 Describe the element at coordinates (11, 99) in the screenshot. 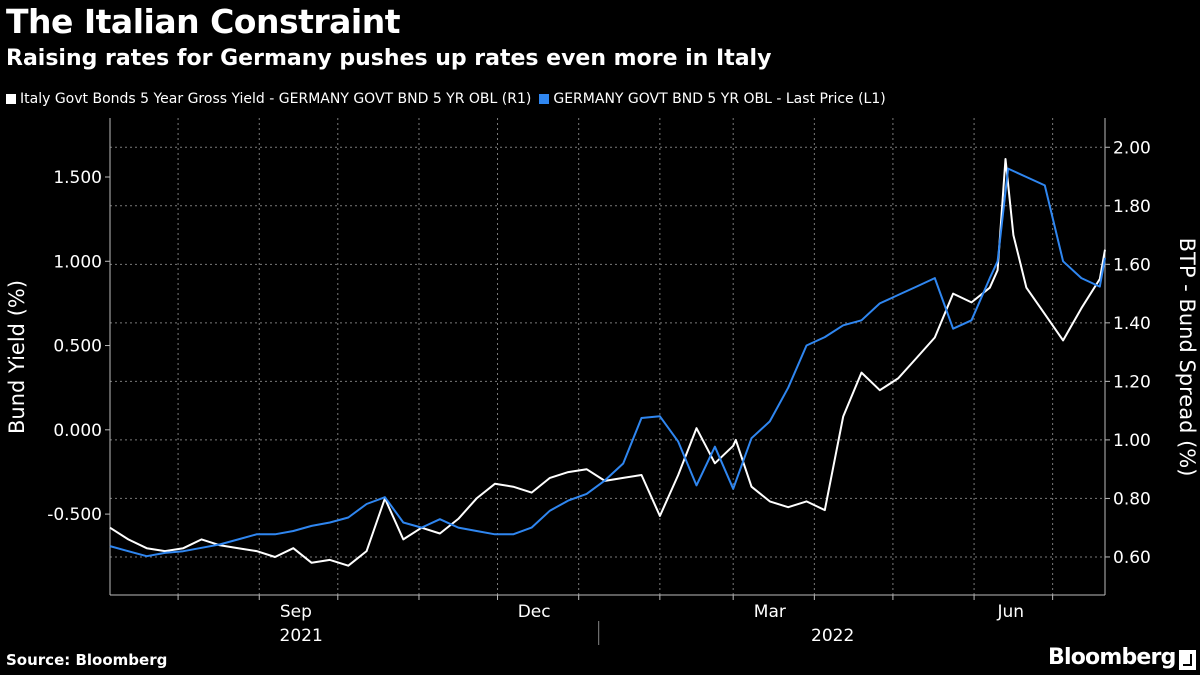

I see `legend-swatch-italy` at that location.